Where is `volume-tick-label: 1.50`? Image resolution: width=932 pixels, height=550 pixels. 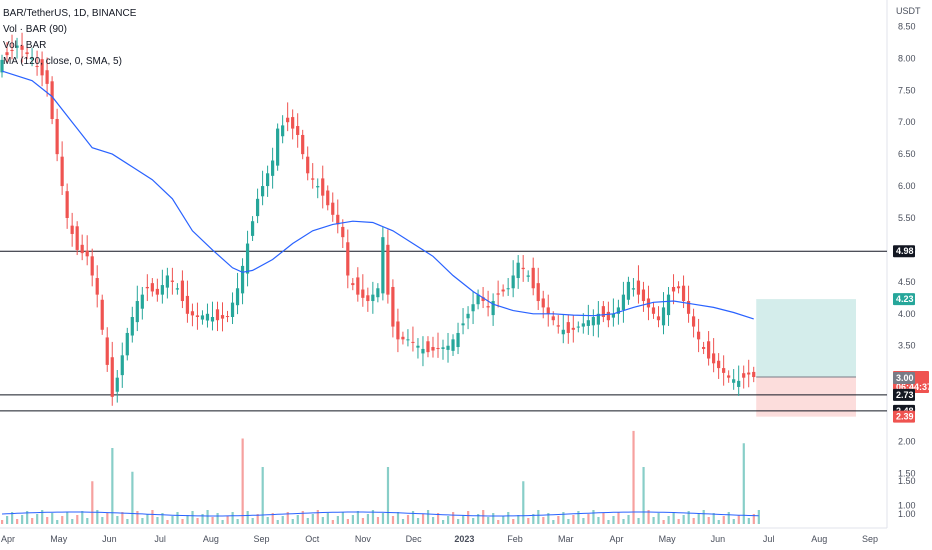 volume-tick-label: 1.50 is located at coordinates (907, 481).